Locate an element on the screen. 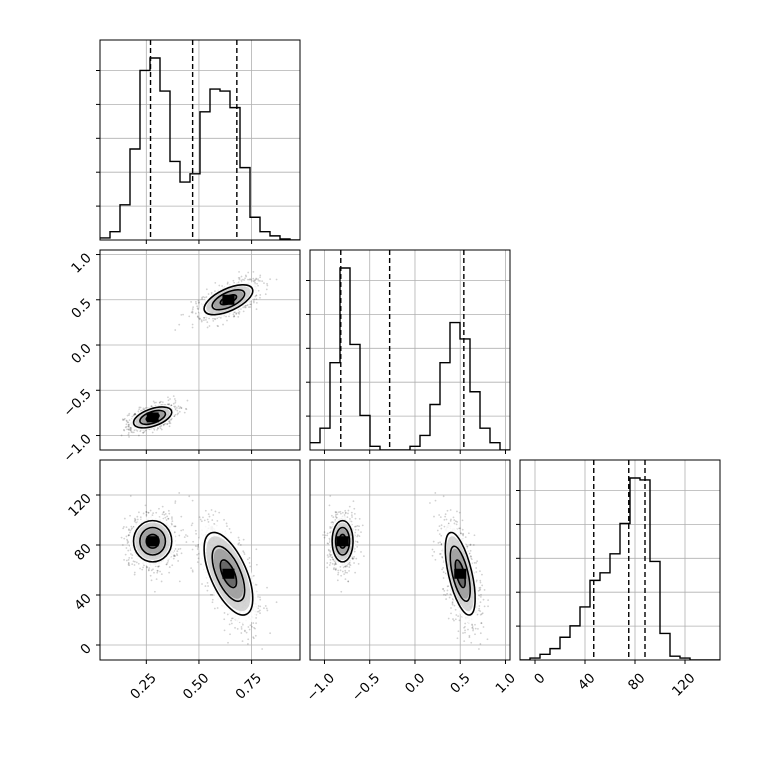 The width and height of the screenshot is (760, 760). gridlines is located at coordinates (410, 560).